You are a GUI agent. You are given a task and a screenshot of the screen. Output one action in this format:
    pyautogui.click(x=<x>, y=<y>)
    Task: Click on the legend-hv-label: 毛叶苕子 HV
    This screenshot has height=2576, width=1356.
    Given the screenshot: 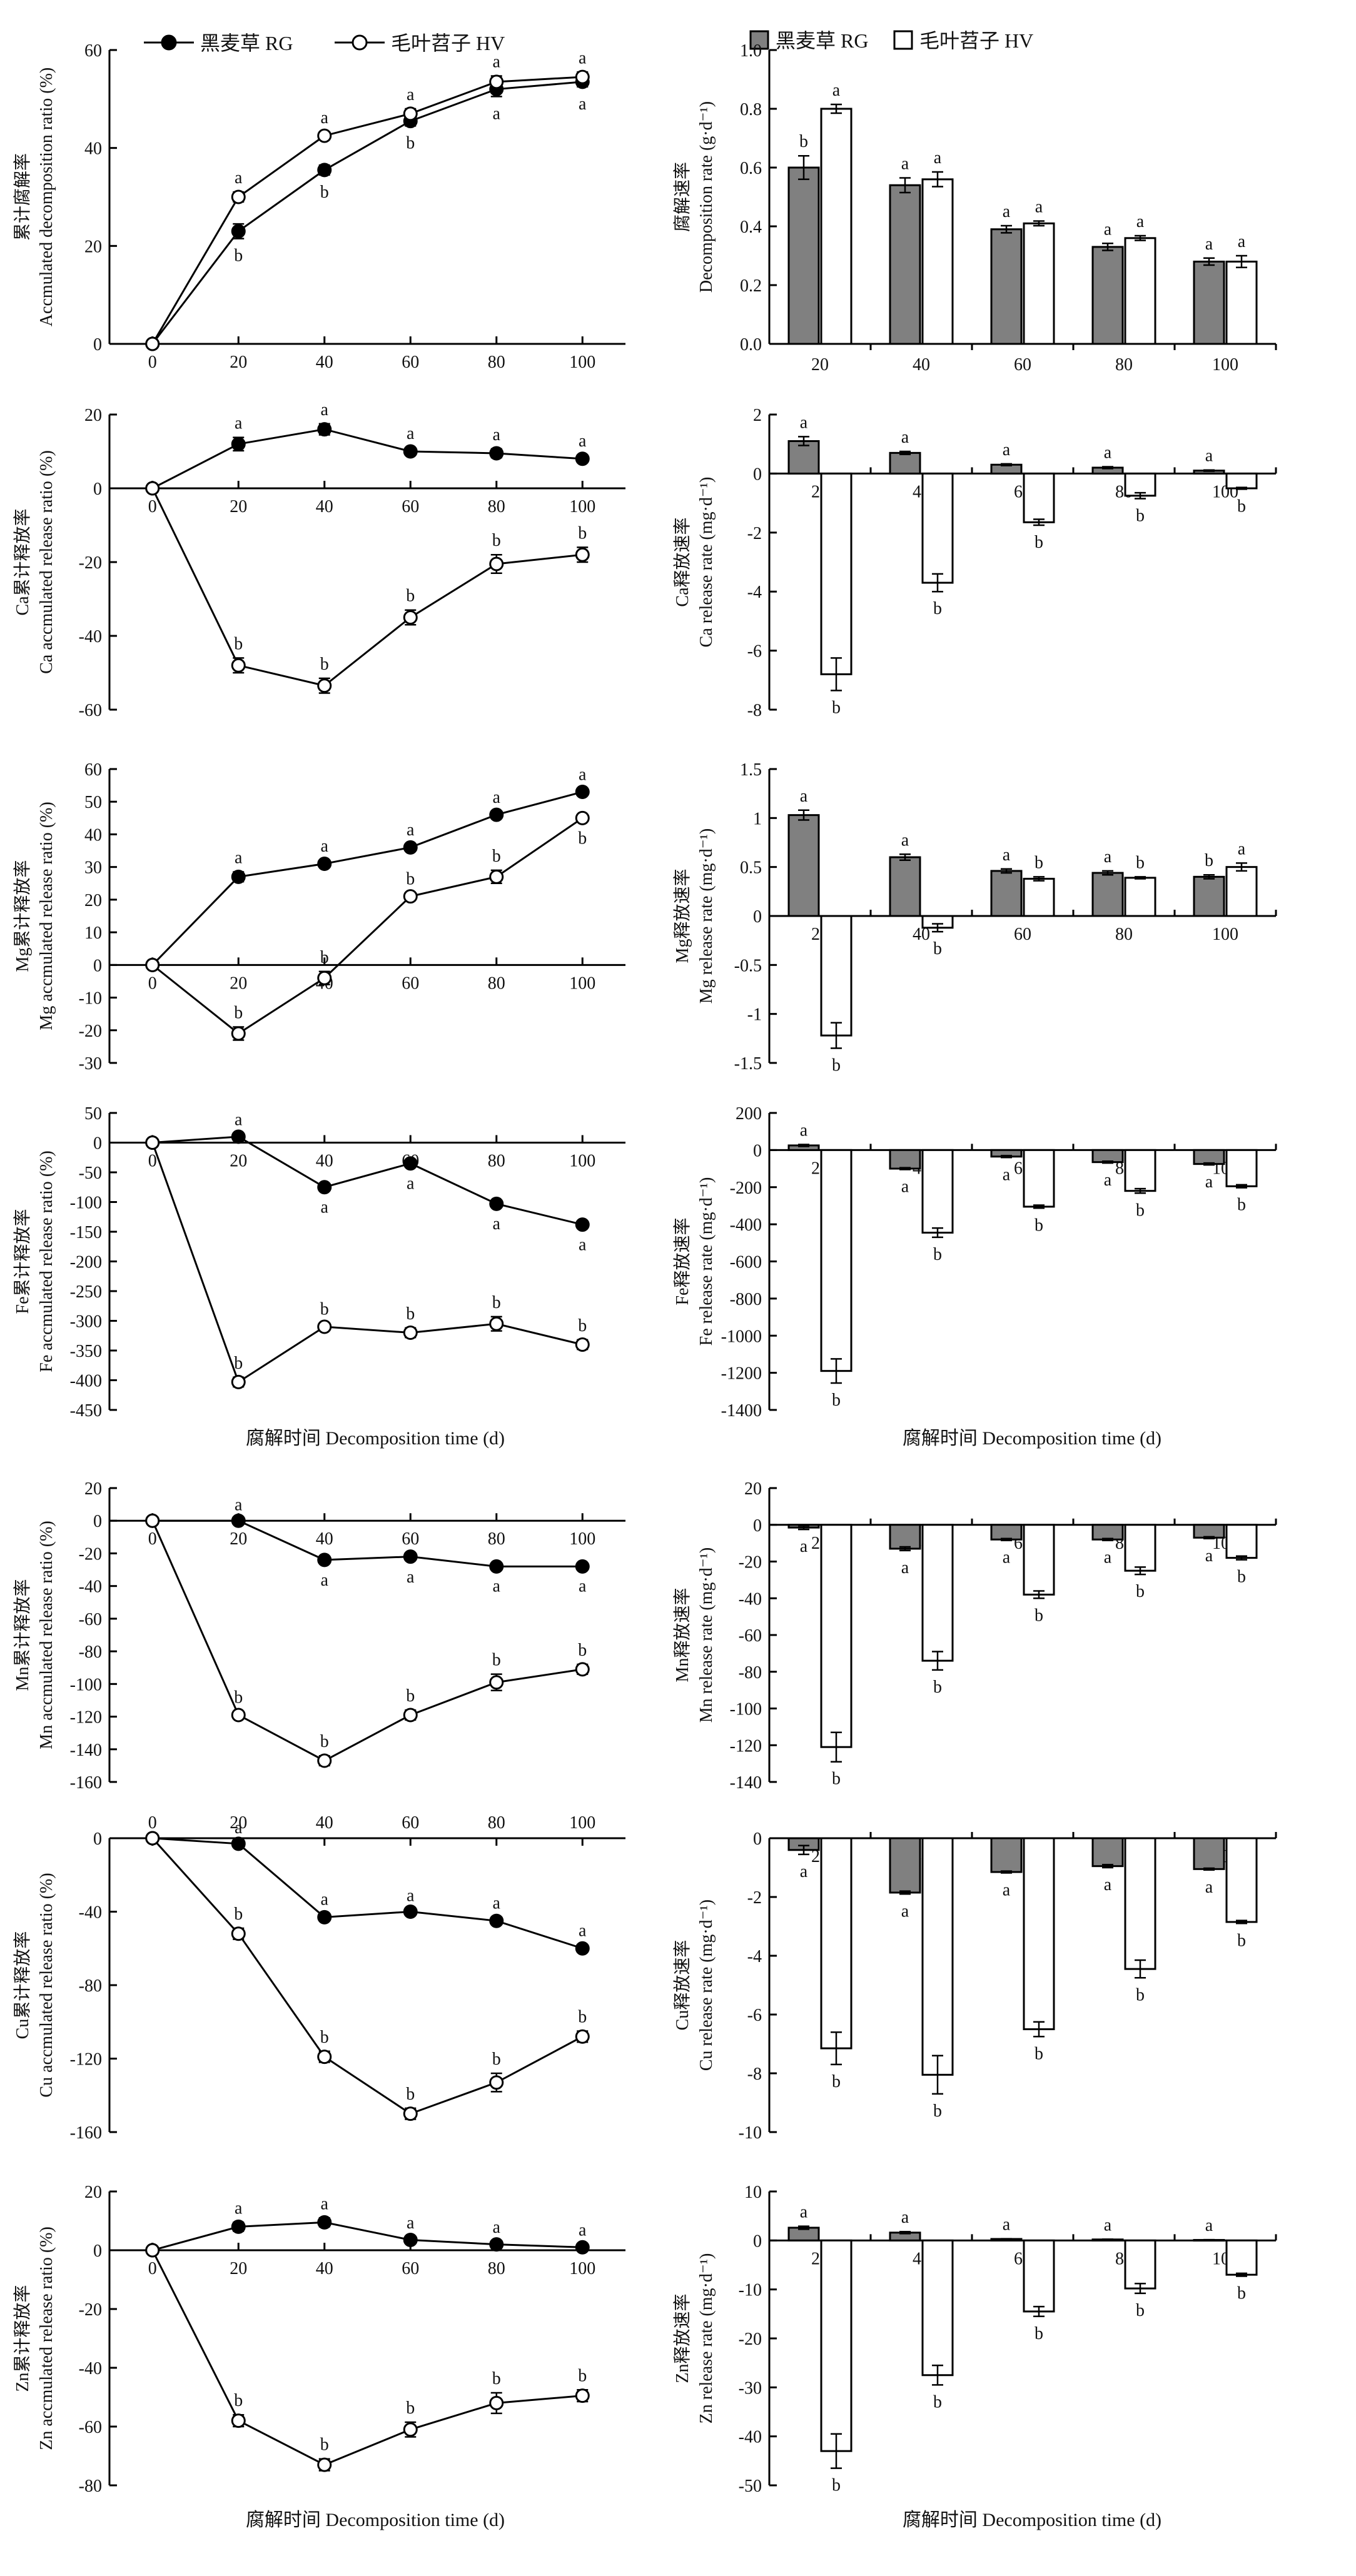 What is the action you would take?
    pyautogui.click(x=448, y=43)
    